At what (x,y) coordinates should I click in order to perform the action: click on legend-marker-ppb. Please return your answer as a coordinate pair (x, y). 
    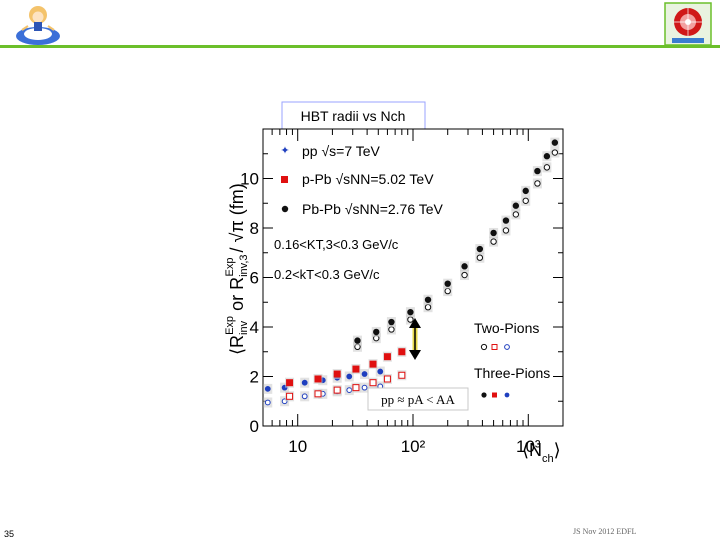
    Looking at the image, I should click on (284, 179).